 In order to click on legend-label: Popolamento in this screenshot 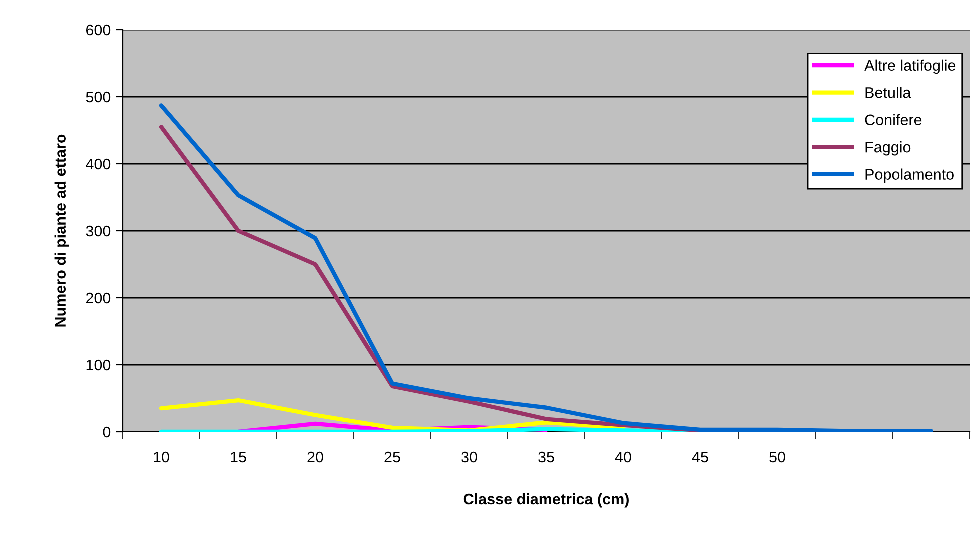, I will do `click(910, 175)`.